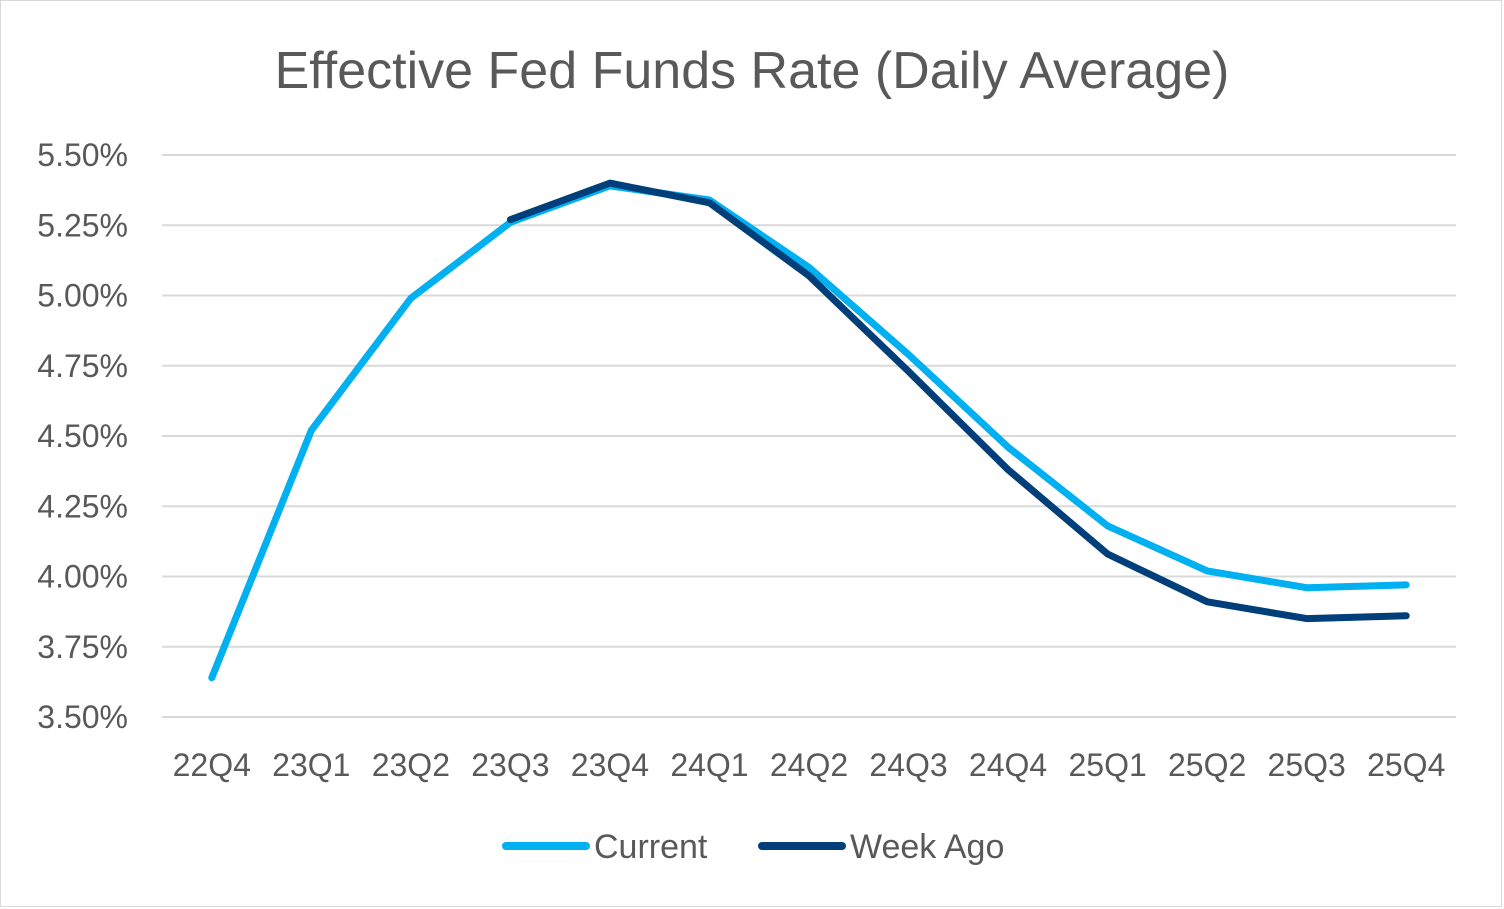 The image size is (1504, 909). Describe the element at coordinates (1008, 765) in the screenshot. I see `x-tick-label: 24Q4` at that location.